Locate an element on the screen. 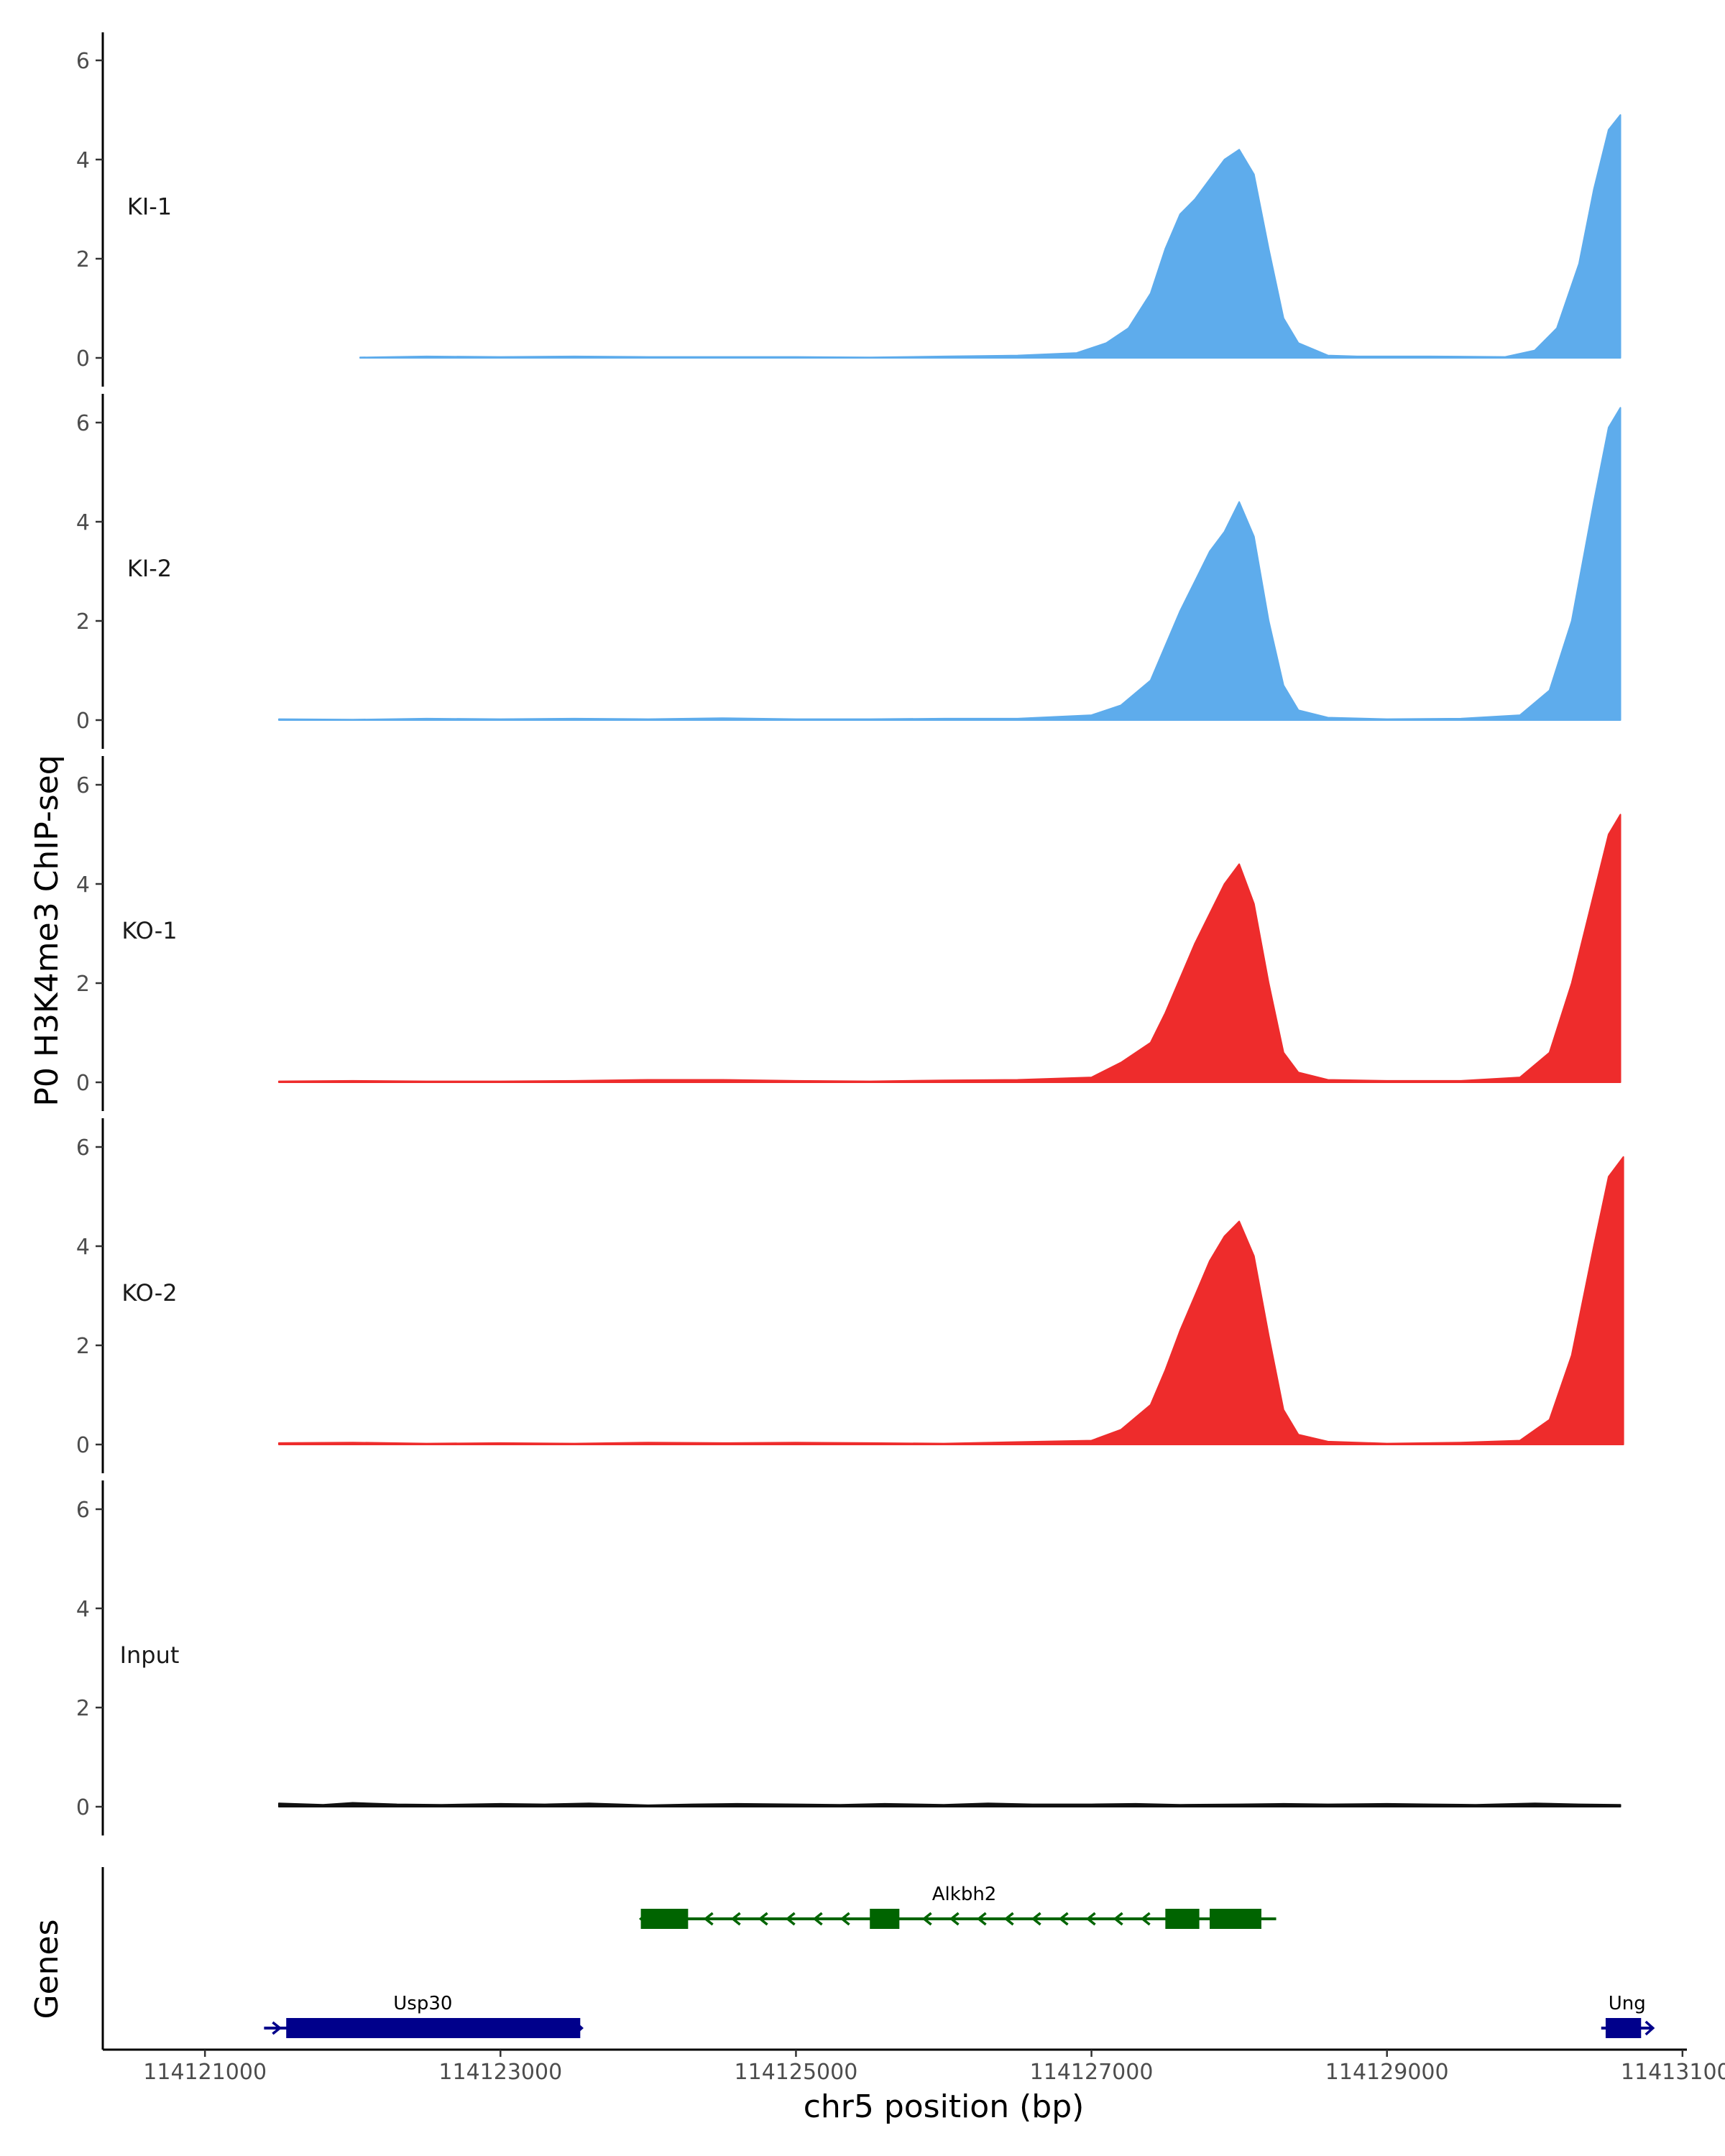 This screenshot has width=1725, height=2156. gene-alkbh2: Alkbh2 is located at coordinates (957, 1906).